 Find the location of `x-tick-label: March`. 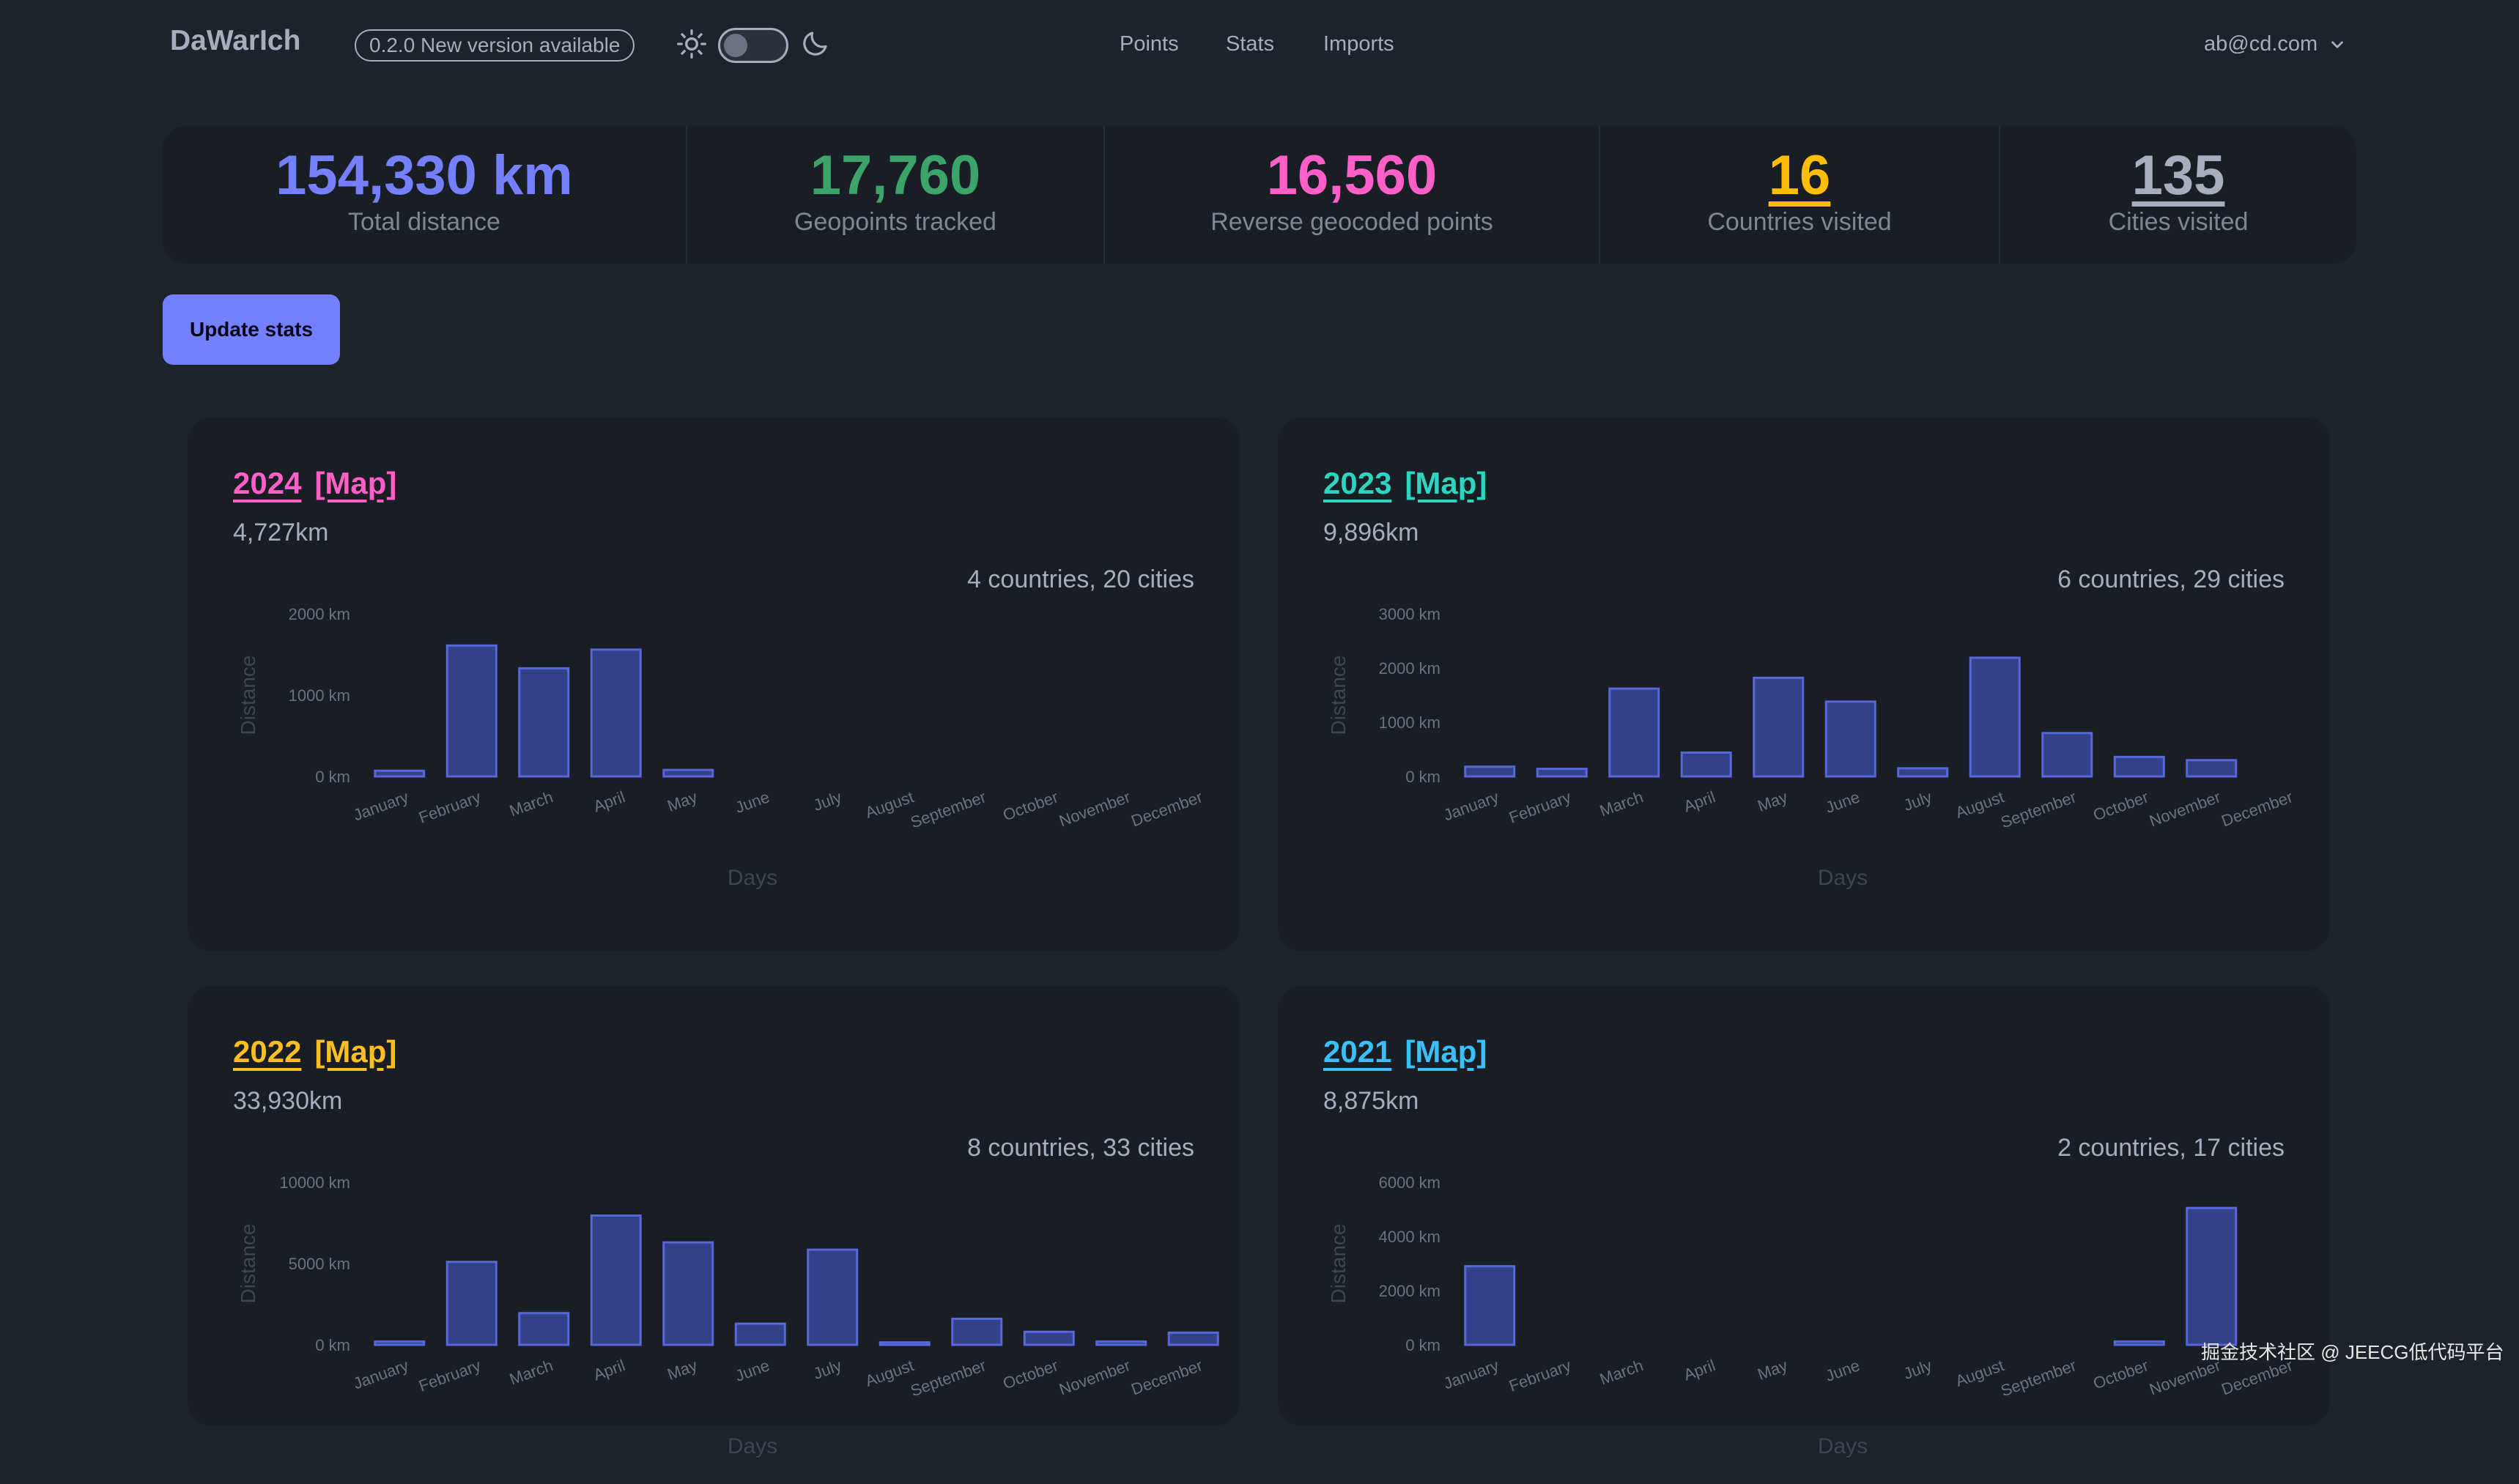

x-tick-label: March is located at coordinates (1621, 803).